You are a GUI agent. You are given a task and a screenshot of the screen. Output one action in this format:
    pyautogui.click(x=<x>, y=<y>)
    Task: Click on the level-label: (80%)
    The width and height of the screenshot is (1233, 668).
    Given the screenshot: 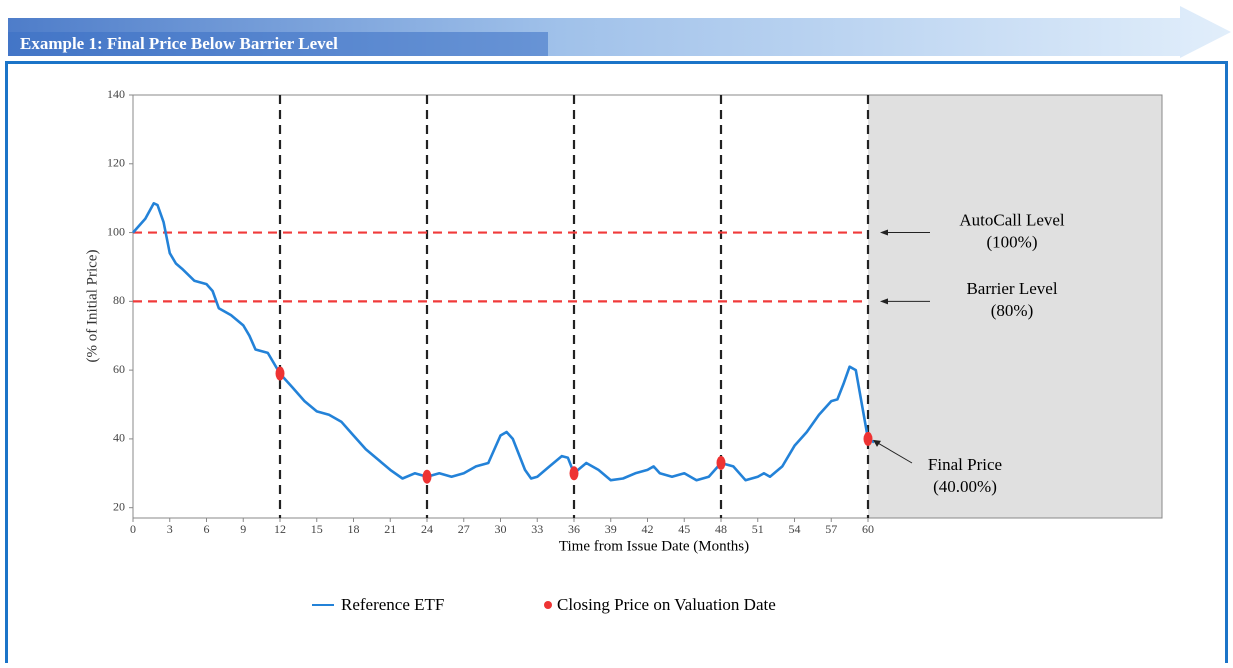 What is the action you would take?
    pyautogui.click(x=1012, y=310)
    